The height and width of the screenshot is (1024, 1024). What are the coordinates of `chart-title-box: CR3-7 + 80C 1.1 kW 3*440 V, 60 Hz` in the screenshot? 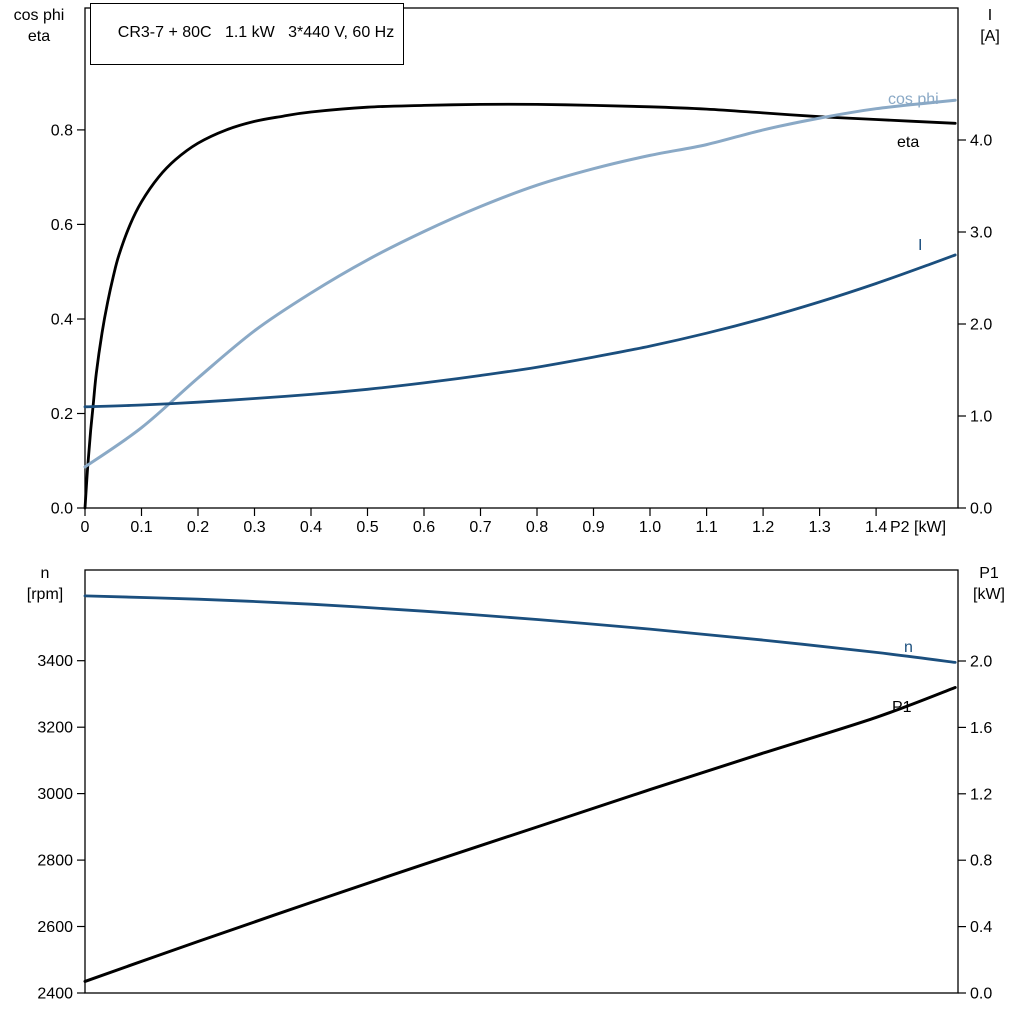 It's located at (247, 34).